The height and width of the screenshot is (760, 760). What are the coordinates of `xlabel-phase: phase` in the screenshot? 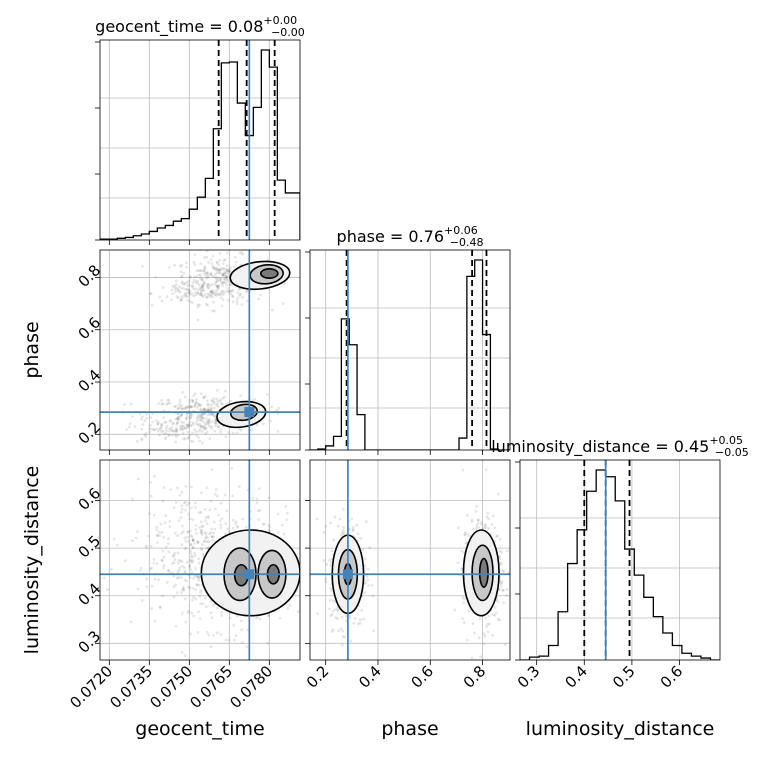 It's located at (409, 729).